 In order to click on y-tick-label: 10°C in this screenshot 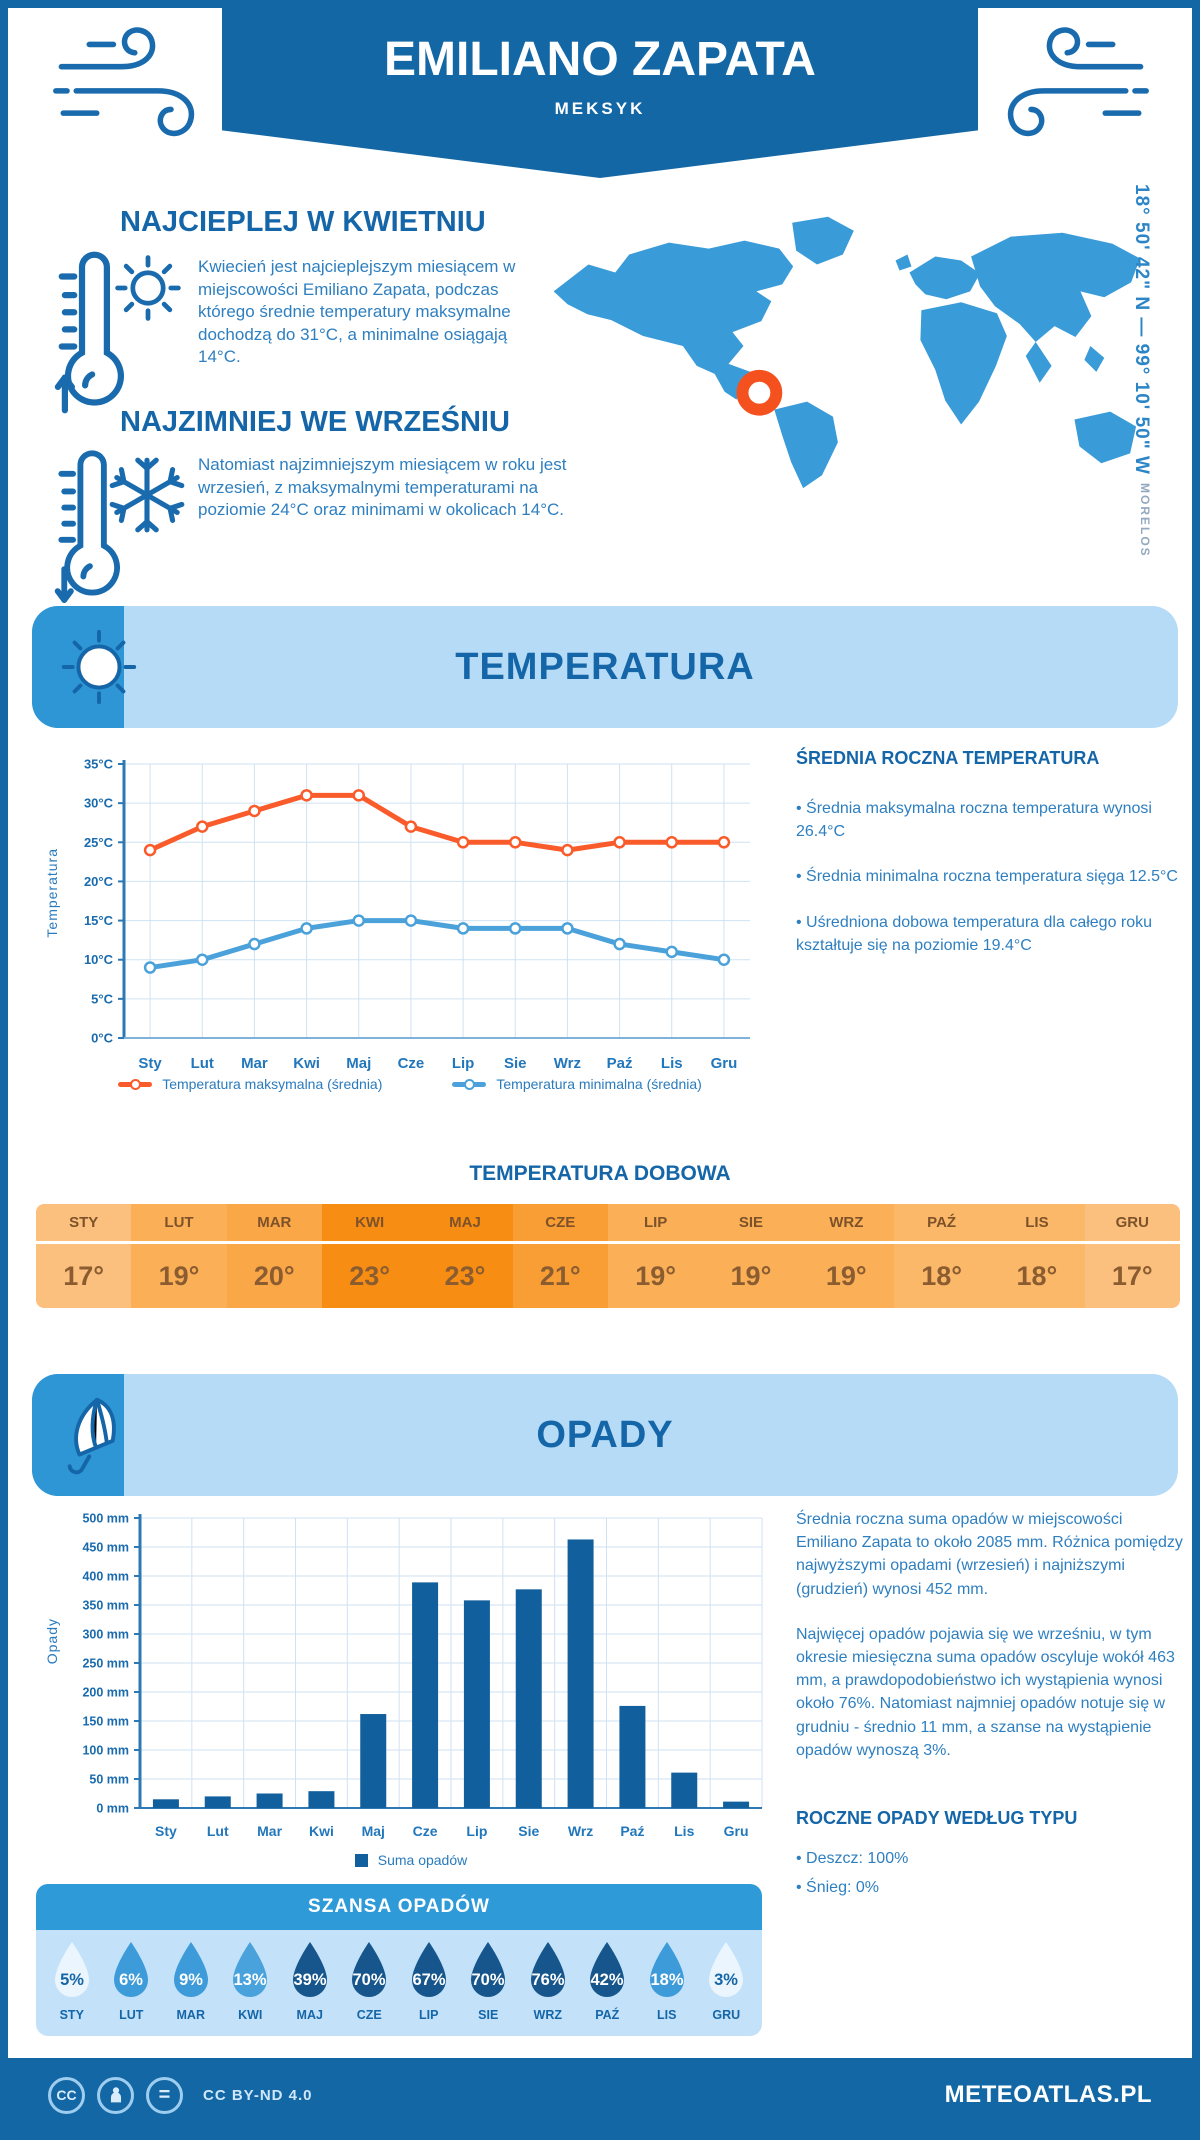, I will do `click(99, 959)`.